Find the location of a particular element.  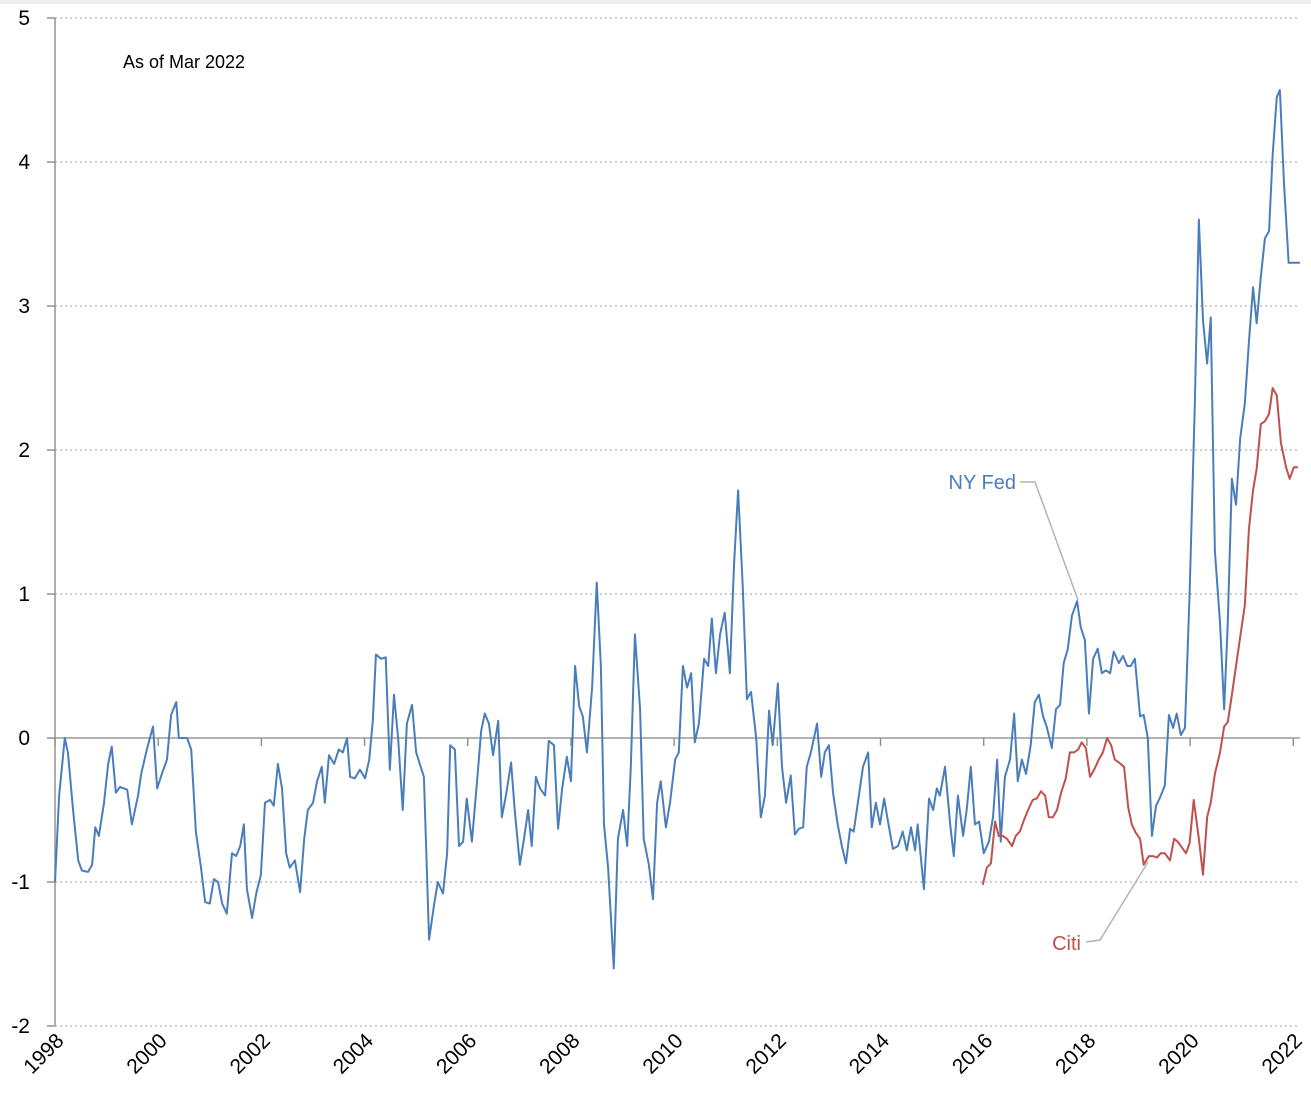

y-tick-label: 3 is located at coordinates (24, 306).